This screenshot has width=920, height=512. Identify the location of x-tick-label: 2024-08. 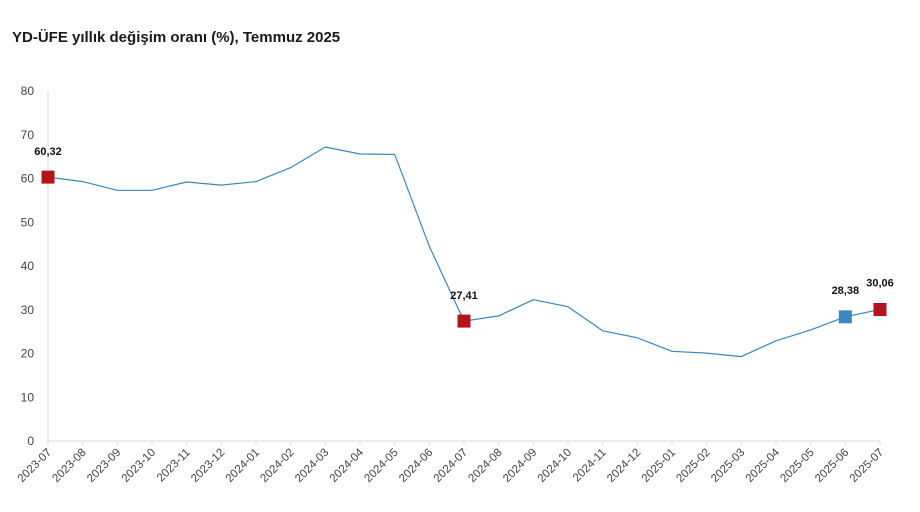
(485, 466).